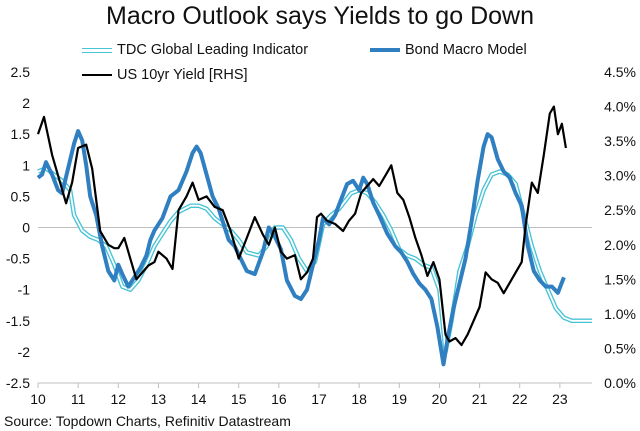 This screenshot has width=640, height=431. What do you see at coordinates (18, 321) in the screenshot?
I see `y-left-tick-label: -1.5` at bounding box center [18, 321].